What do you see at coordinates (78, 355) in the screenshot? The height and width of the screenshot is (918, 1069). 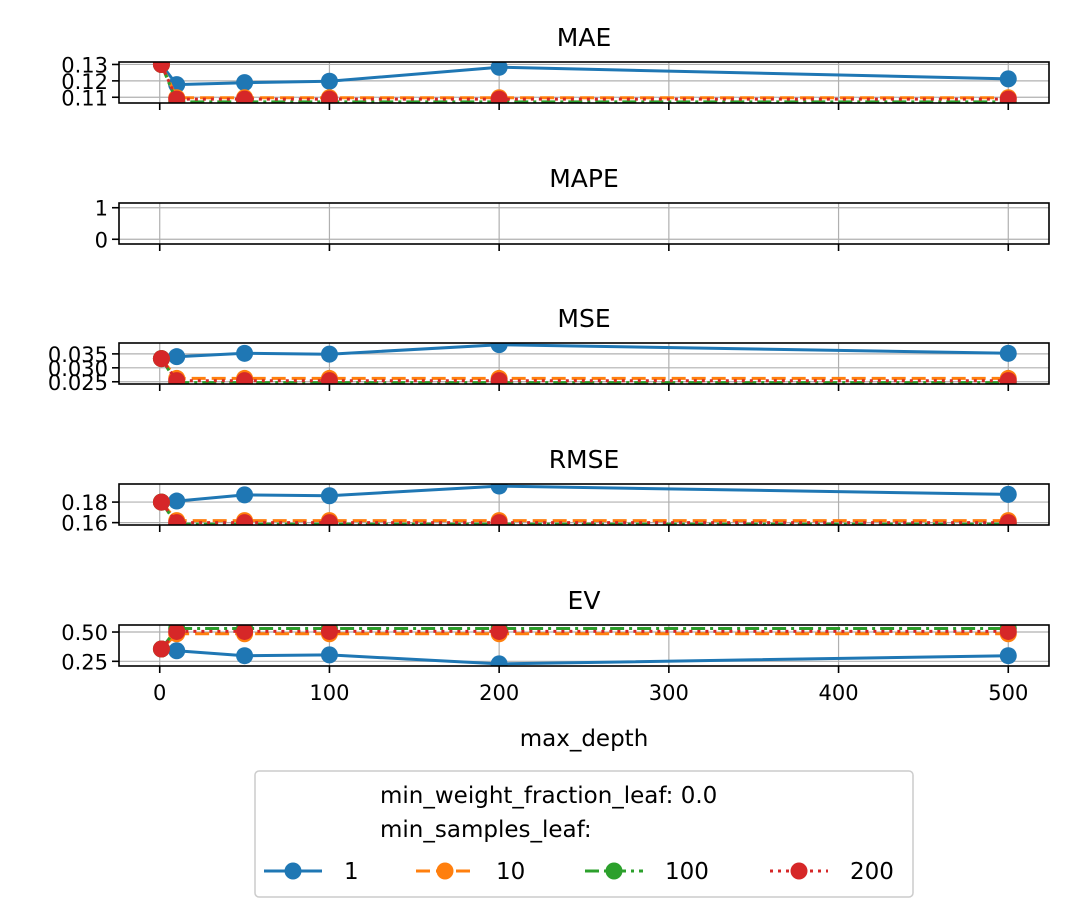 I see `y-tick-label: 0.035` at bounding box center [78, 355].